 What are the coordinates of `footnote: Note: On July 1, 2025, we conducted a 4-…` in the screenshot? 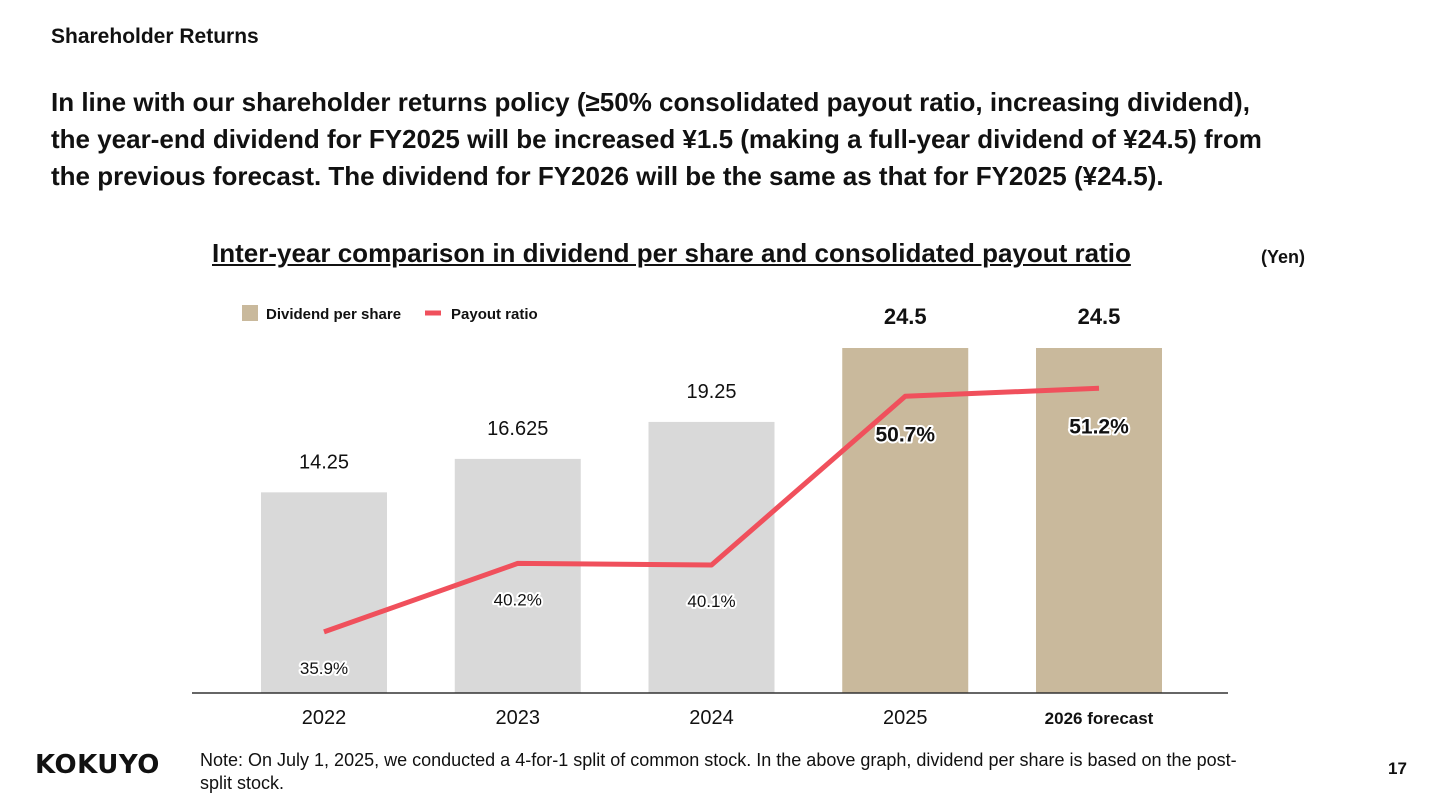 It's located at (718, 771).